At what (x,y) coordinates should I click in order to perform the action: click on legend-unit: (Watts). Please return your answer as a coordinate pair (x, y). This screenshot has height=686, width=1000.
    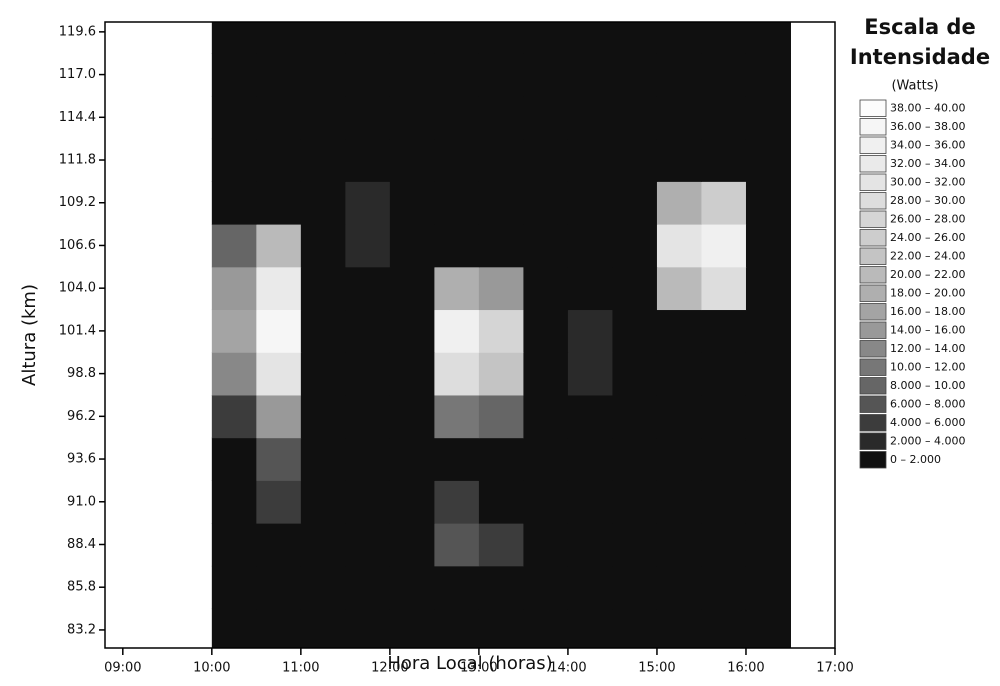
    Looking at the image, I should click on (914, 86).